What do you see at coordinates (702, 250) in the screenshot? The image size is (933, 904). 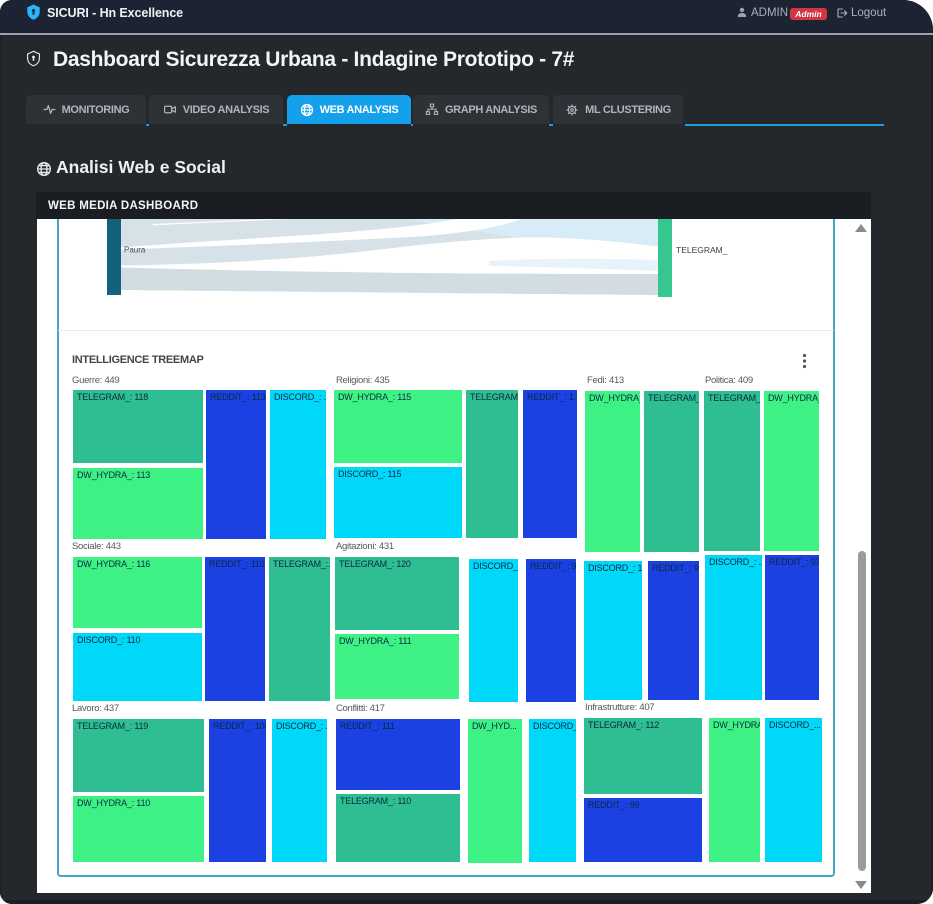 I see `svg-text: TELEGRAM_` at bounding box center [702, 250].